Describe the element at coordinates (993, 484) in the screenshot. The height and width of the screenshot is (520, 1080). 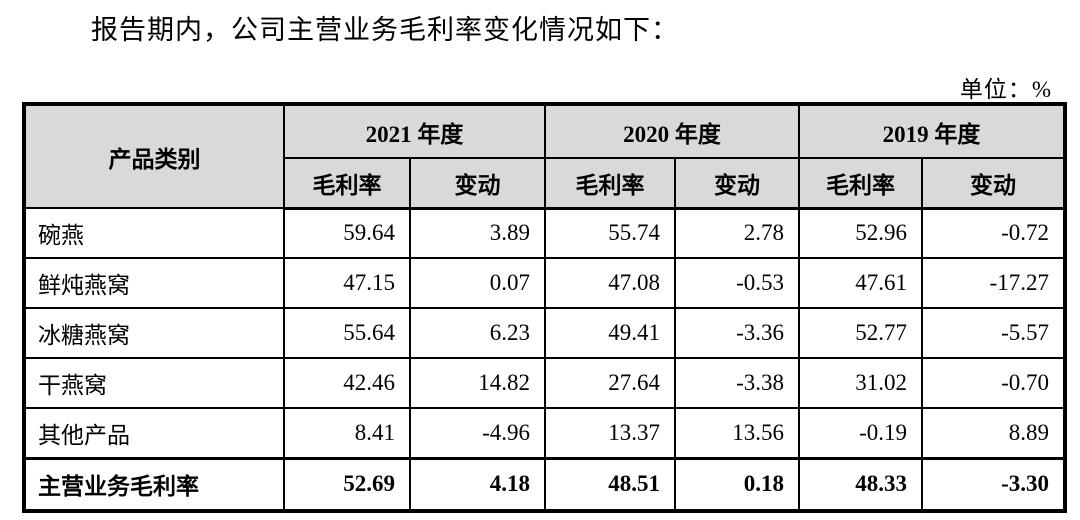
I see `total-value-cell: -3.30` at that location.